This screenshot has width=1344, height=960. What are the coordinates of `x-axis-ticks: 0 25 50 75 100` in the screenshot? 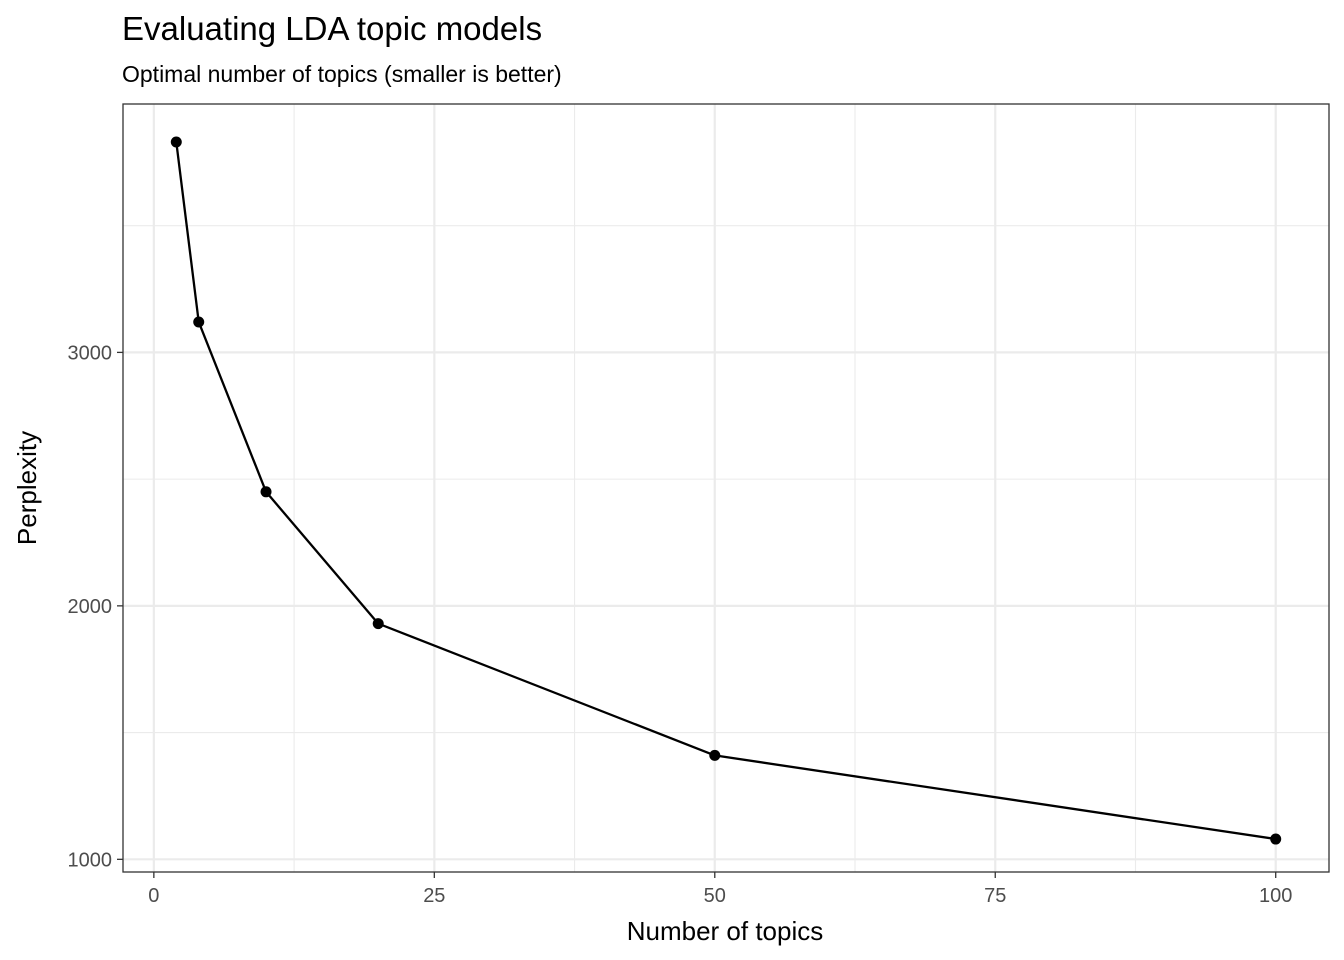 It's located at (720, 889).